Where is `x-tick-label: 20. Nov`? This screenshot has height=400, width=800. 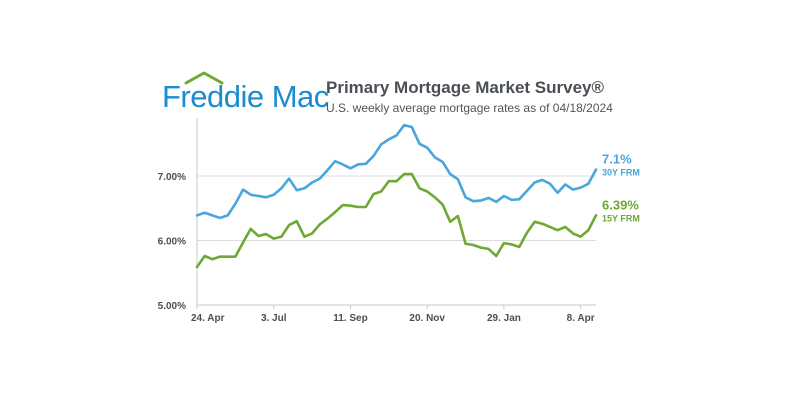
x-tick-label: 20. Nov is located at coordinates (427, 318).